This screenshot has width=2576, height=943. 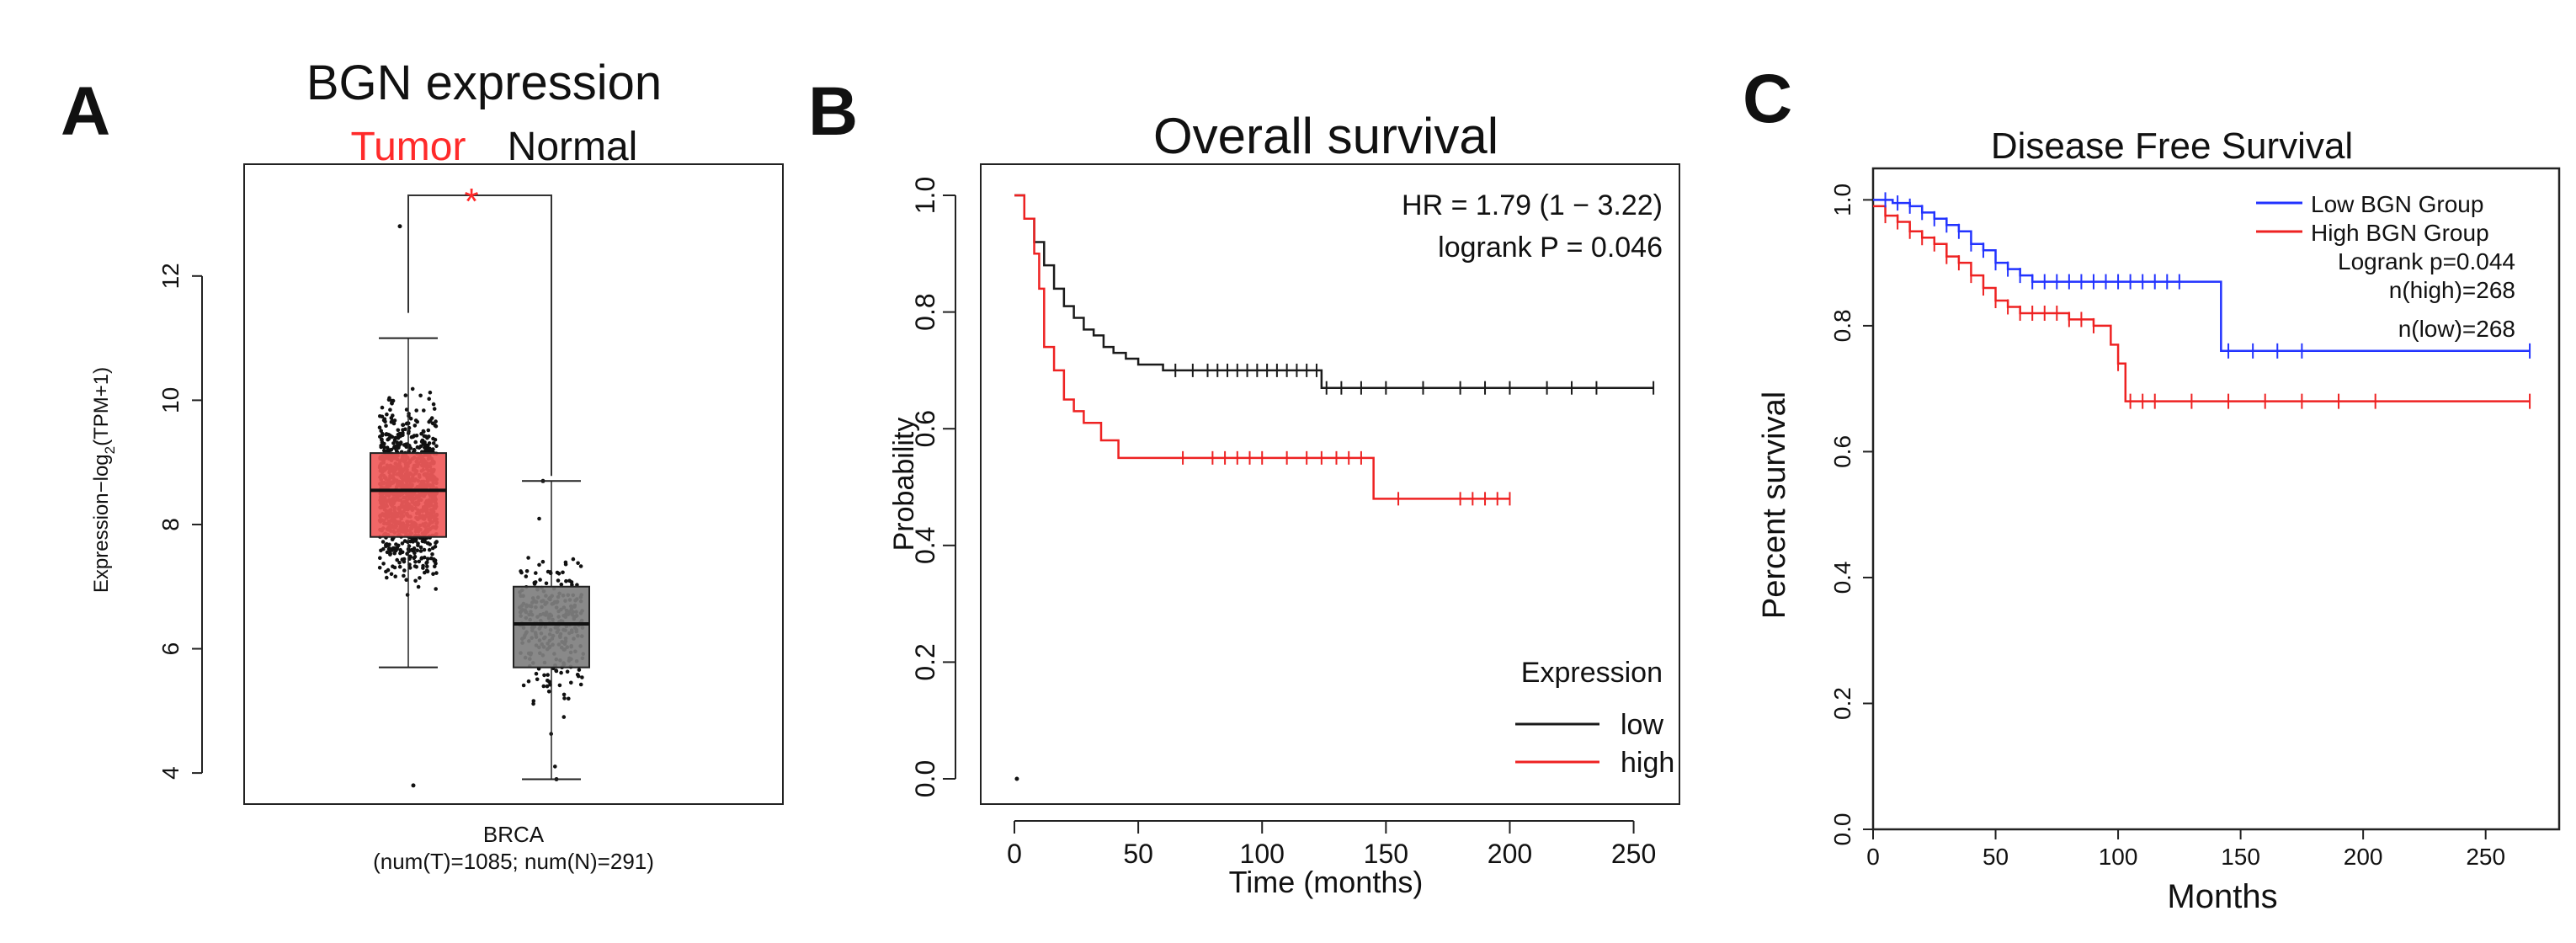 What do you see at coordinates (514, 484) in the screenshot?
I see `panel-a-plot-frame` at bounding box center [514, 484].